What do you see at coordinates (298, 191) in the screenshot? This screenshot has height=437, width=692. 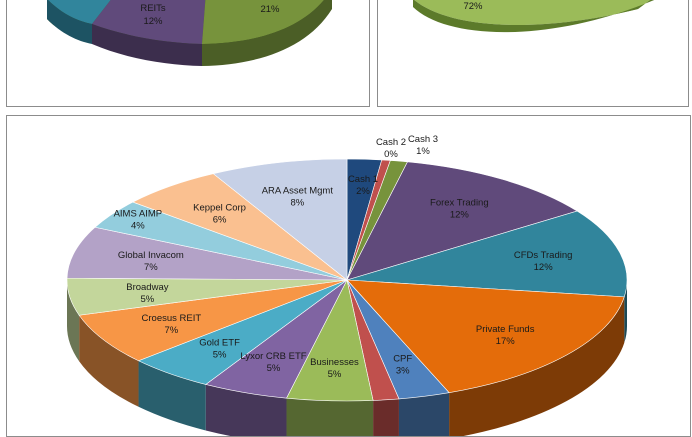 I see `slice-name-ara-asset-mgmt: ARA Asset Mgmt` at bounding box center [298, 191].